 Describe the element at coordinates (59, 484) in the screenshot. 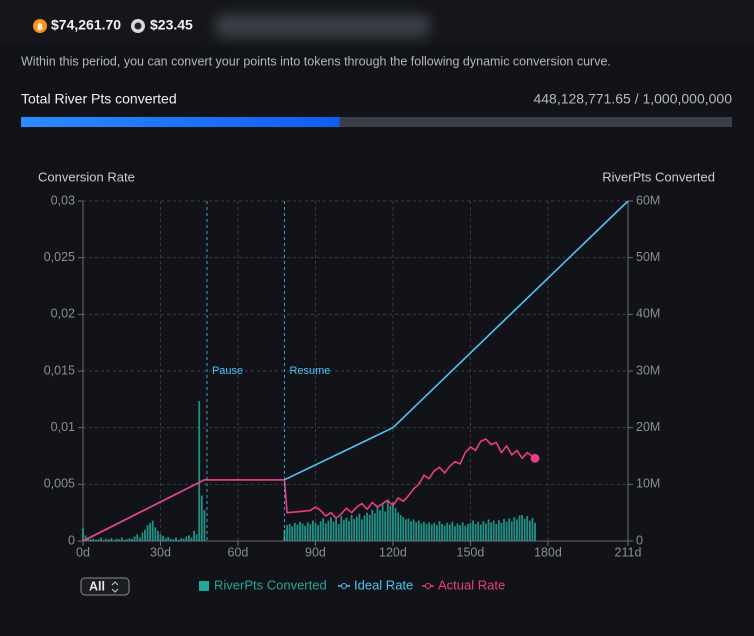

I see `y-tick-label: 0,005` at that location.